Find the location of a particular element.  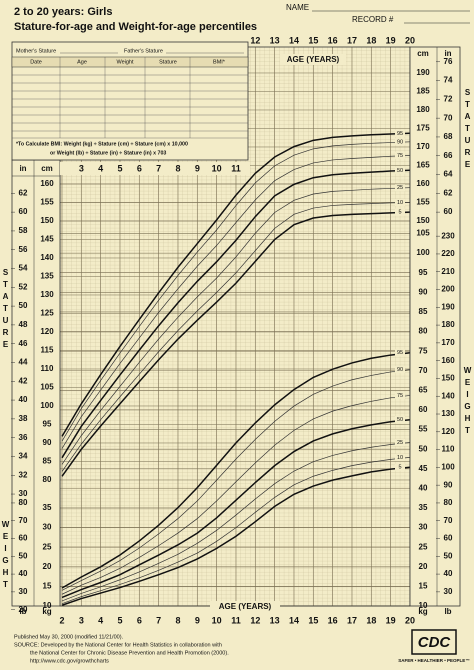

y-tick-label: 10 is located at coordinates (47, 605).